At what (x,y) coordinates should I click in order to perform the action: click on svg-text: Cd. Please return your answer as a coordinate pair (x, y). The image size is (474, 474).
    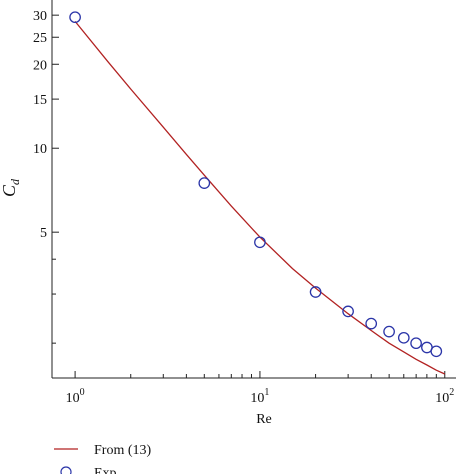
    Looking at the image, I should click on (11, 187).